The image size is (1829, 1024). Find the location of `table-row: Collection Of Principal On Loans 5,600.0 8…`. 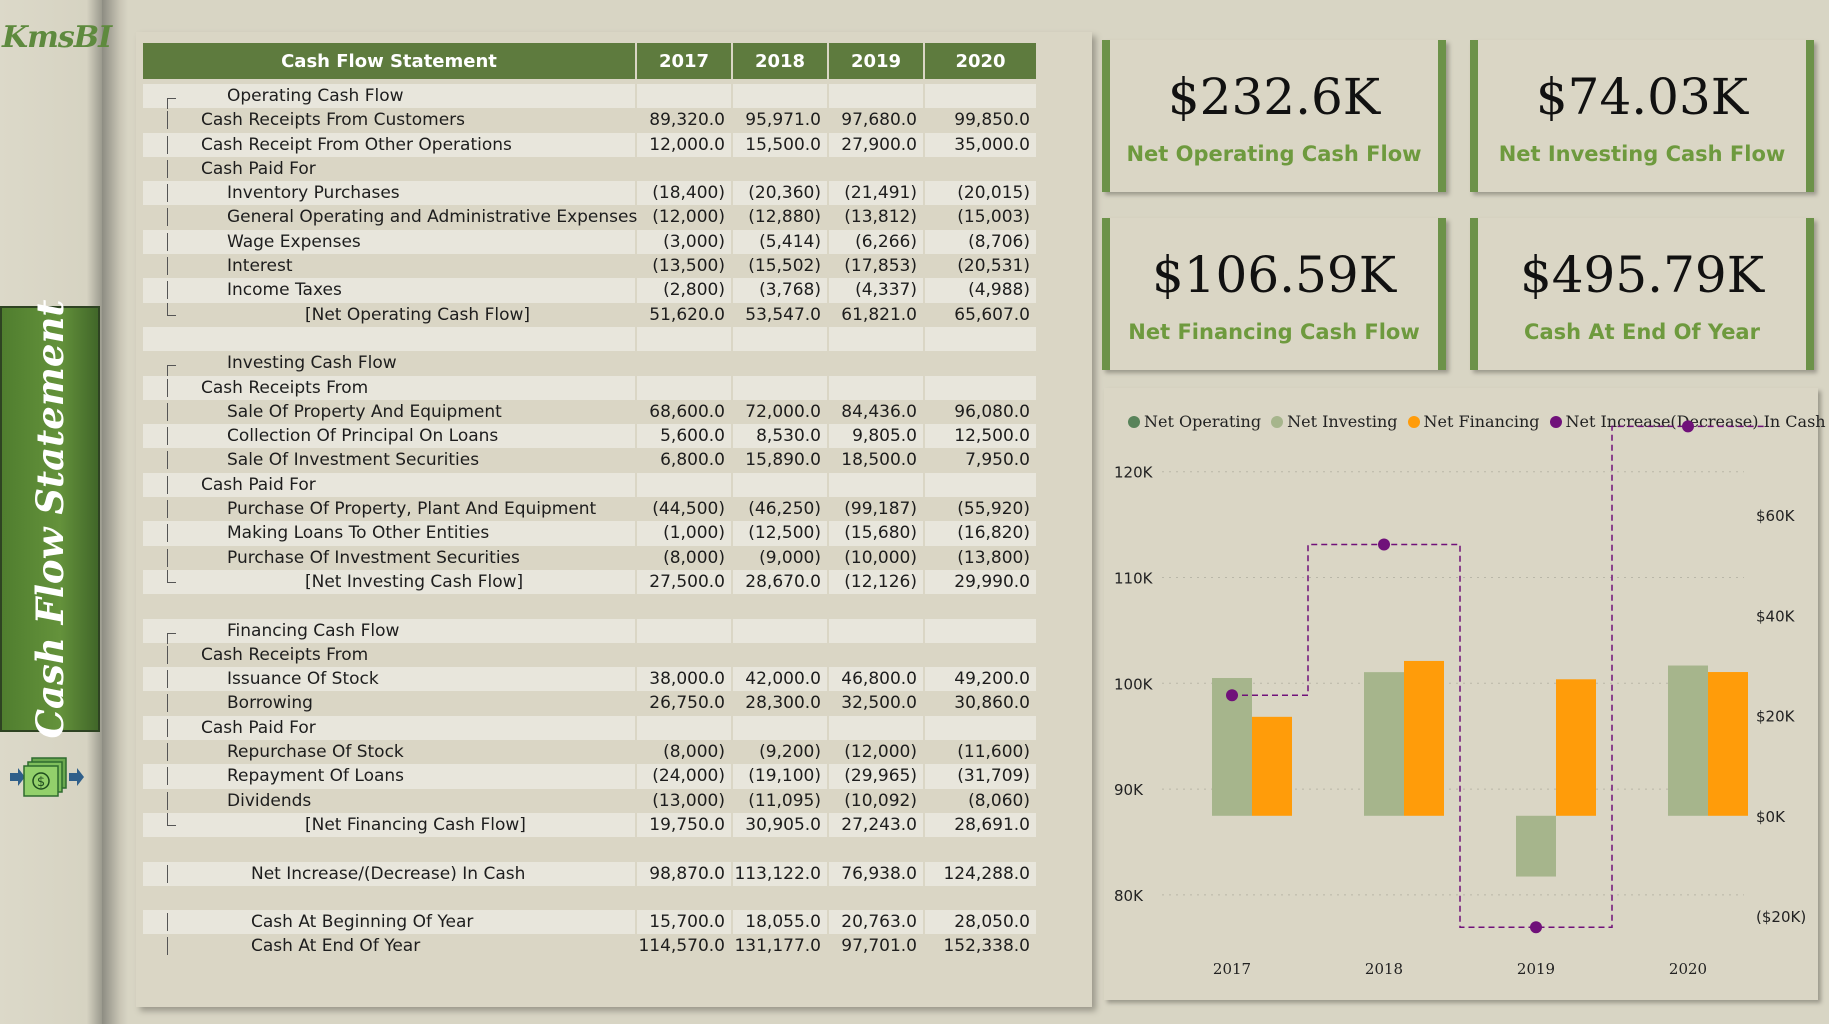

table-row: Collection Of Principal On Loans 5,600.0 8… is located at coordinates (589, 436).